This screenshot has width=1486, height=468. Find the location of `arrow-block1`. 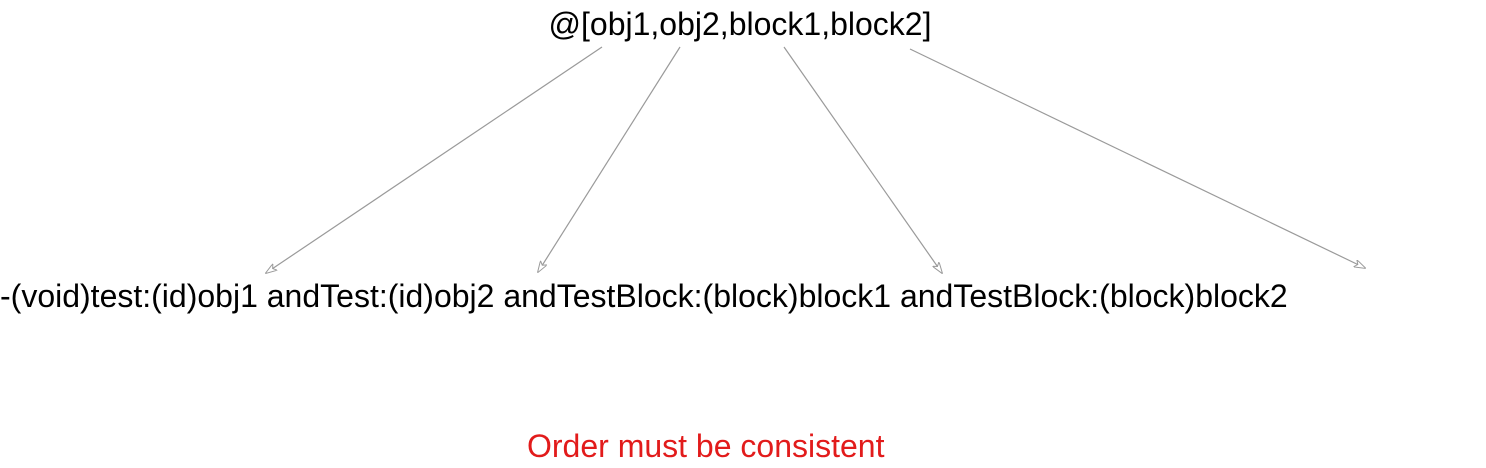

arrow-block1 is located at coordinates (862, 159).